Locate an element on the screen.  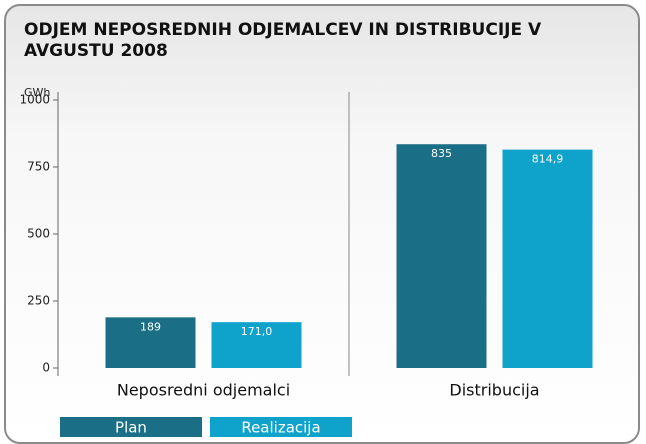
y-axis-label: GWh is located at coordinates (37, 92).